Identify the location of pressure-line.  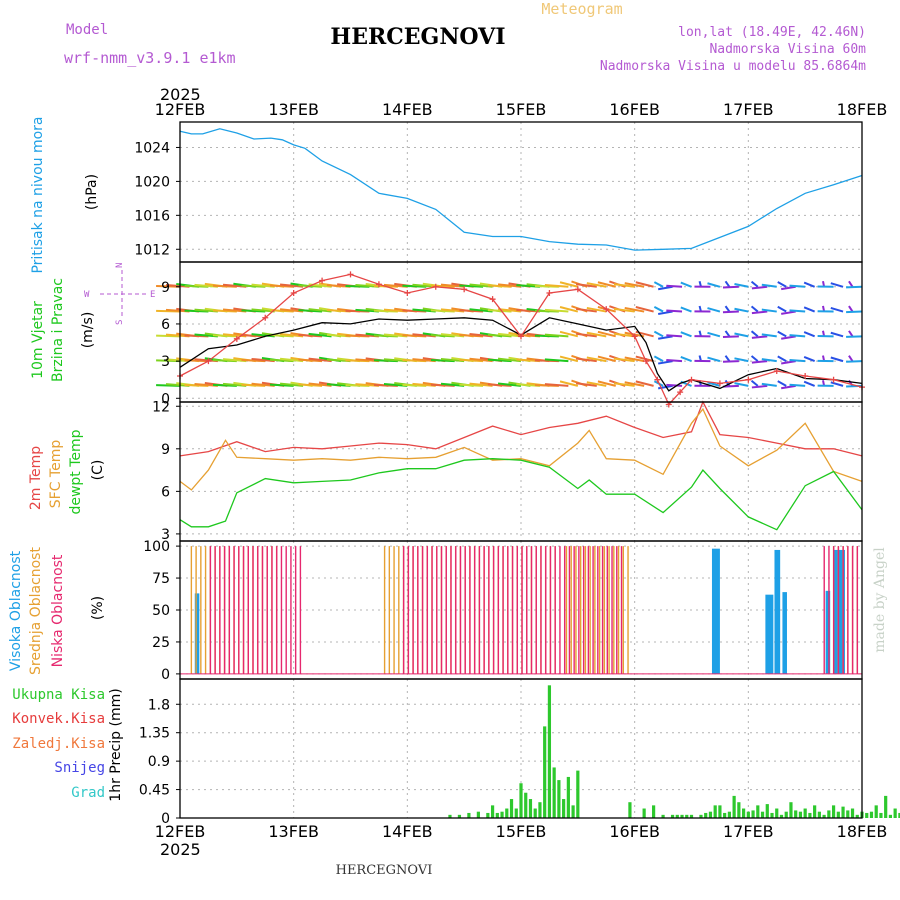
(521, 189).